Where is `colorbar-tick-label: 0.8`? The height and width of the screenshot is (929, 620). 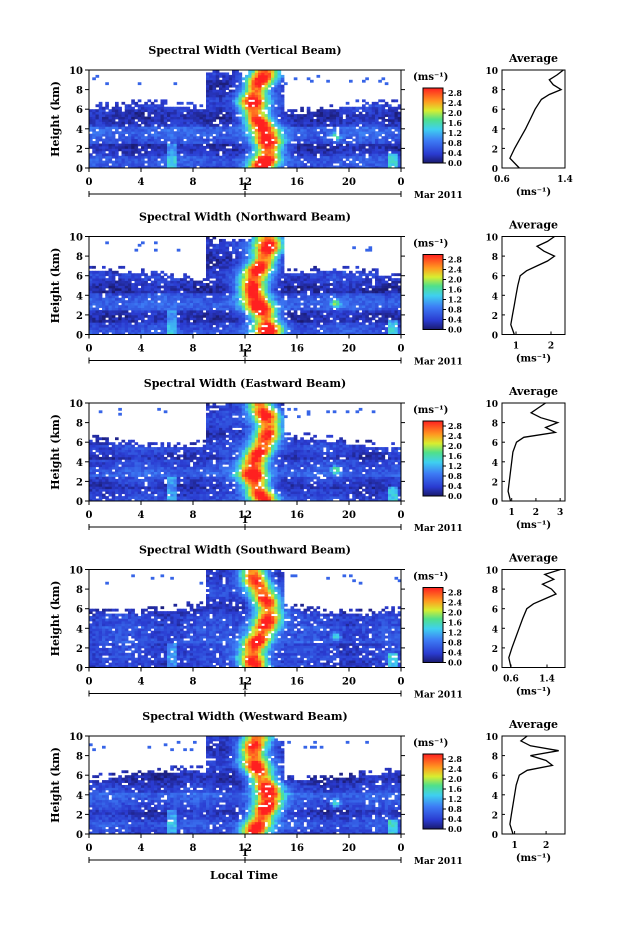 colorbar-tick-label: 0.8 is located at coordinates (455, 143).